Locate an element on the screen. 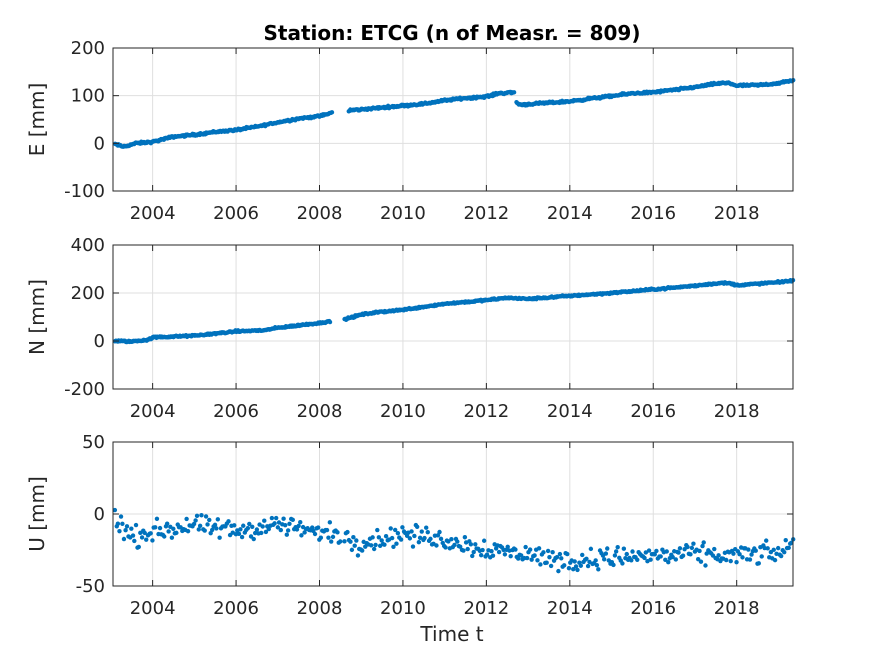  x-axis-label: Time t is located at coordinates (451, 634).